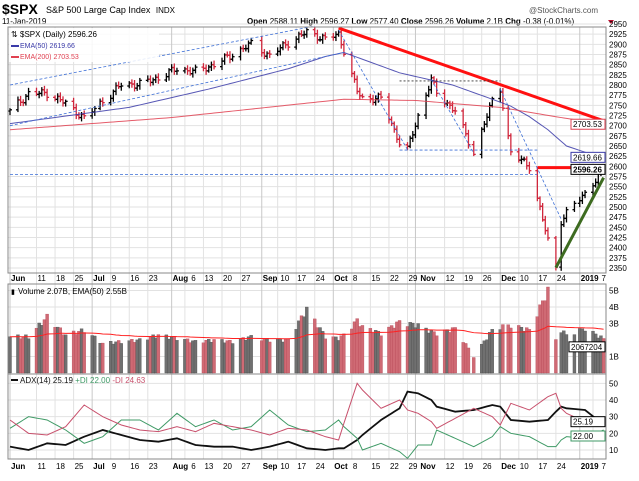 The image size is (639, 481). Describe the element at coordinates (375, 278) in the screenshot. I see `date-tick-label: 15` at that location.